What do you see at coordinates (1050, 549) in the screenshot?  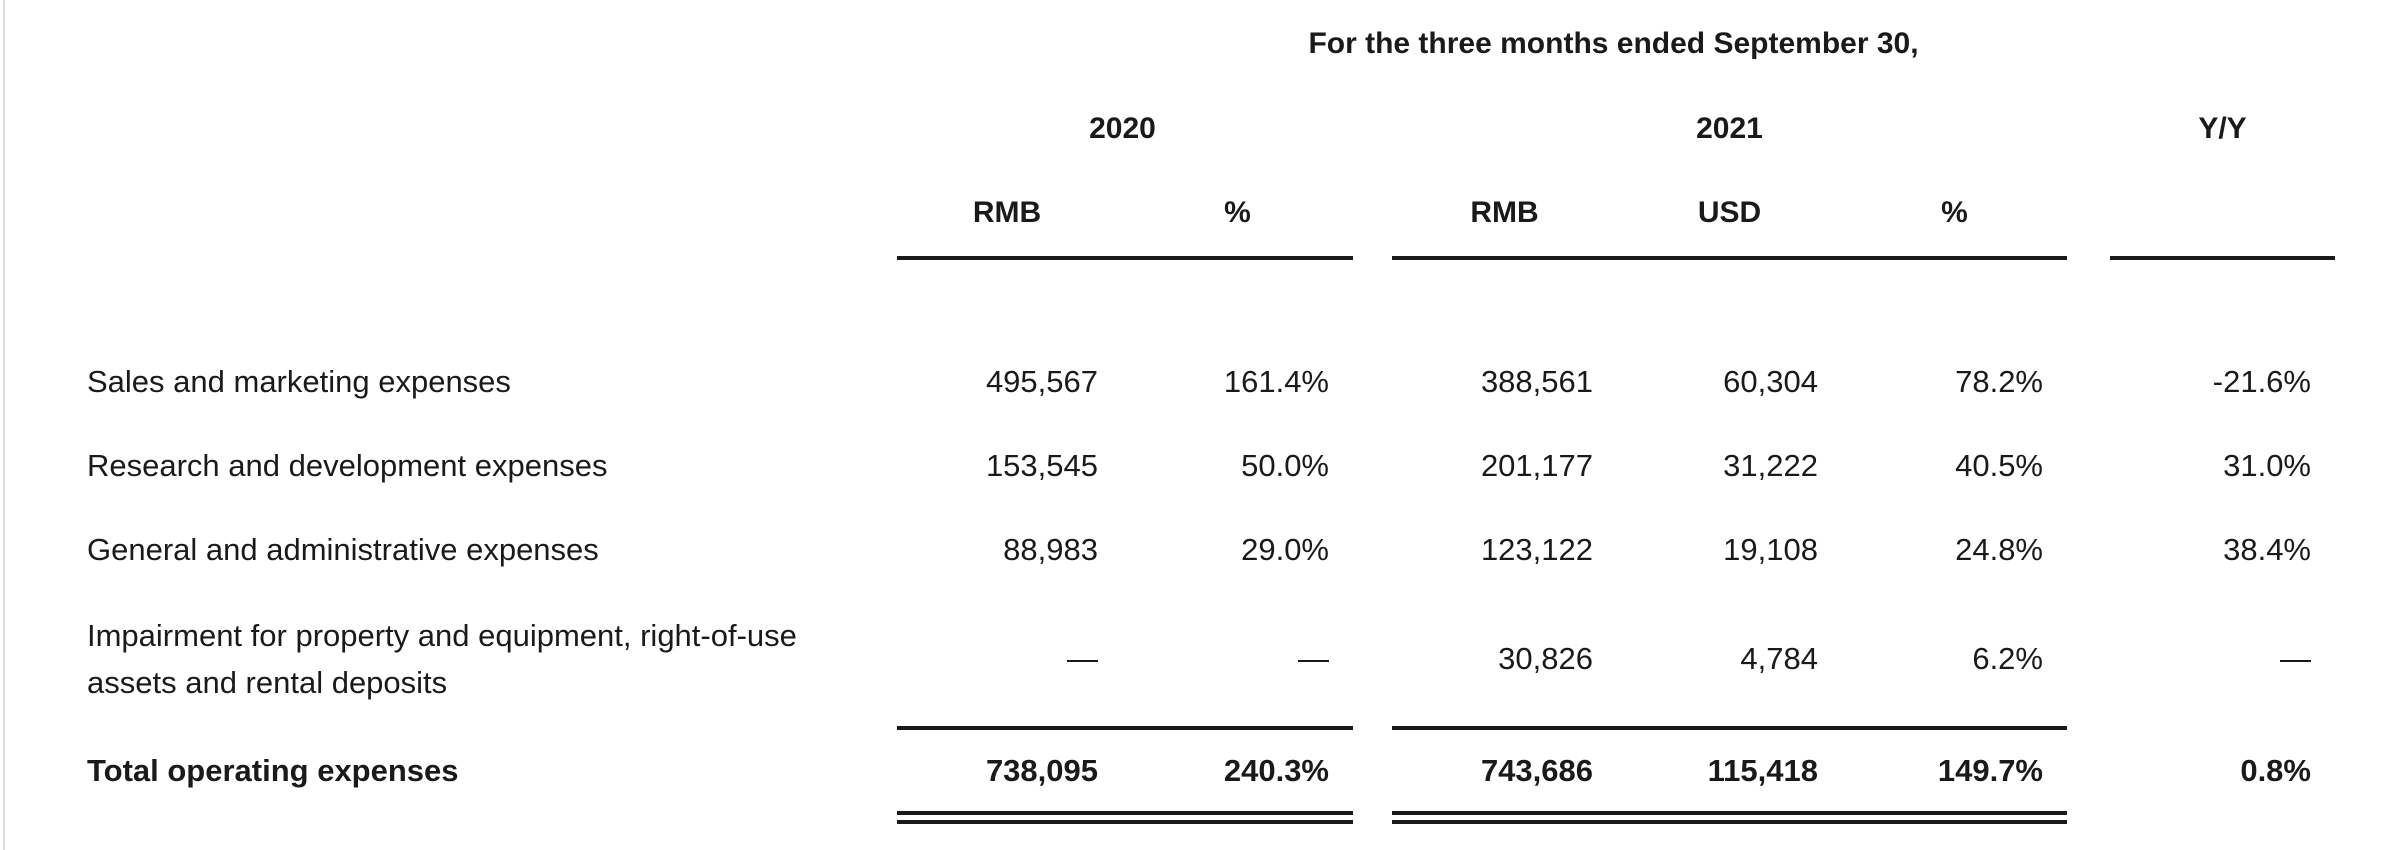 I see `cell-rmb-2020: 88,983` at bounding box center [1050, 549].